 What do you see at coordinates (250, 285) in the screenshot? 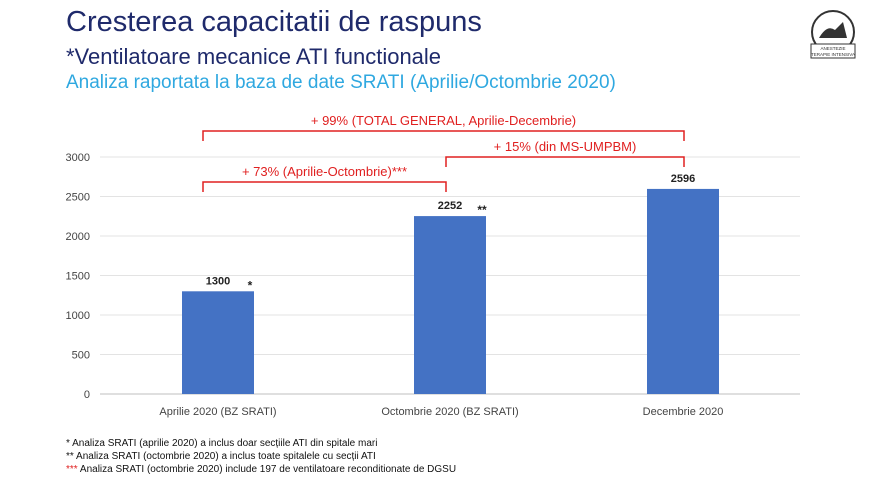
I see `label-mark: *` at bounding box center [250, 285].